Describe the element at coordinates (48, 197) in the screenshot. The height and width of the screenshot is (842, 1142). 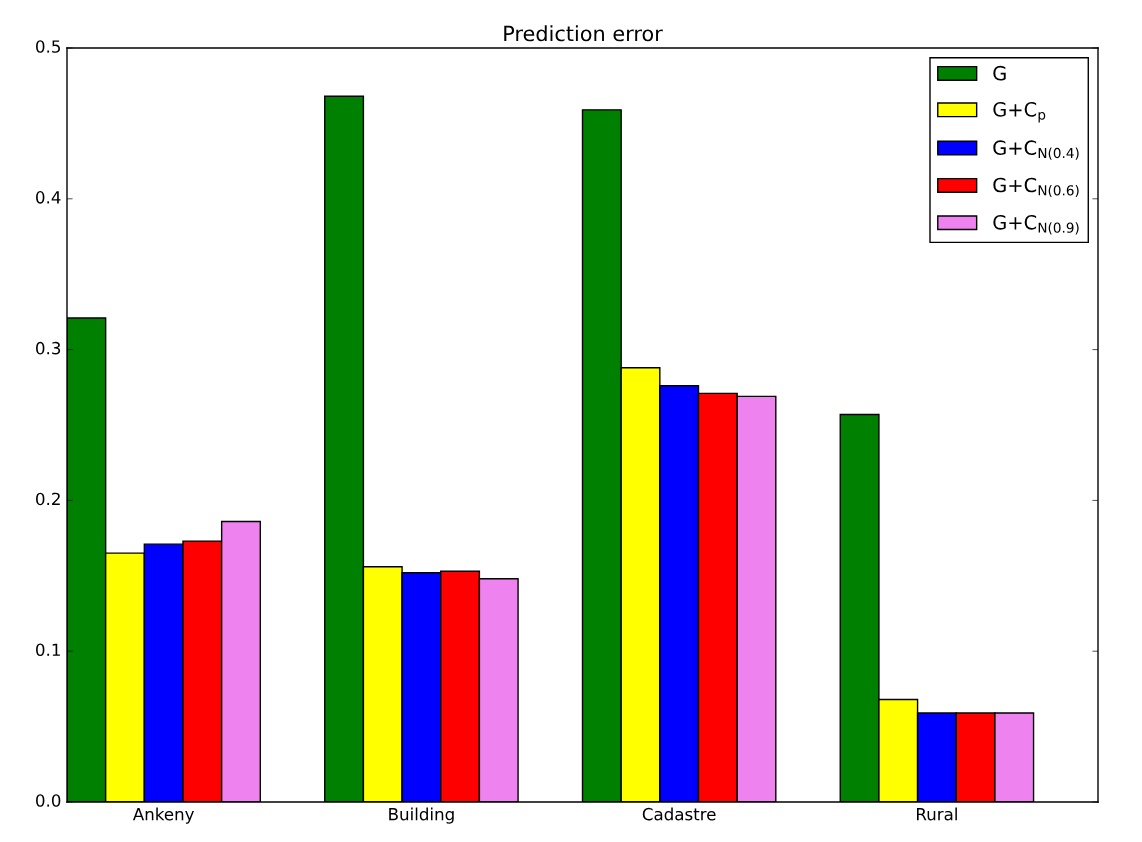
I see `y-tick-label: 0.4` at that location.